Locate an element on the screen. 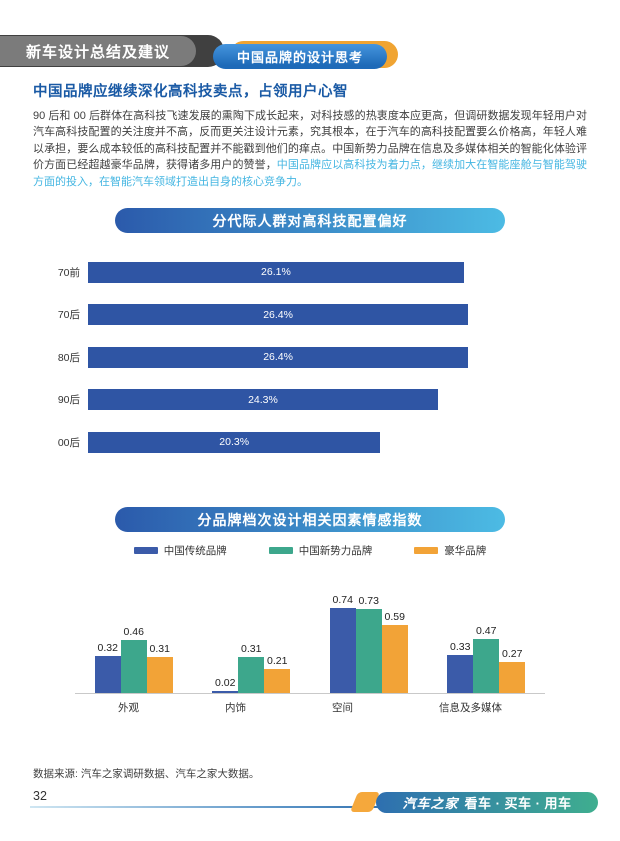  chart2-bar-group: 0.74 0.73 0.59 is located at coordinates (368, 643).